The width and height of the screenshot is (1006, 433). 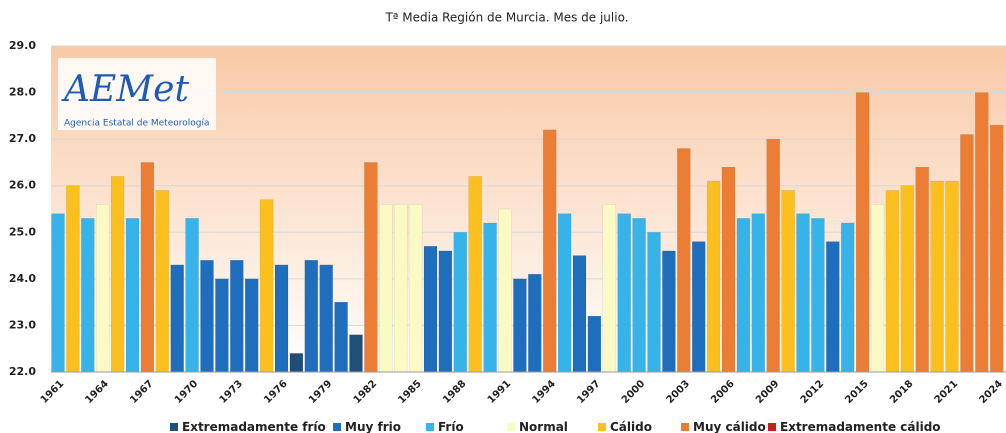 What do you see at coordinates (946, 391) in the screenshot?
I see `x-tick-label: 2021` at bounding box center [946, 391].